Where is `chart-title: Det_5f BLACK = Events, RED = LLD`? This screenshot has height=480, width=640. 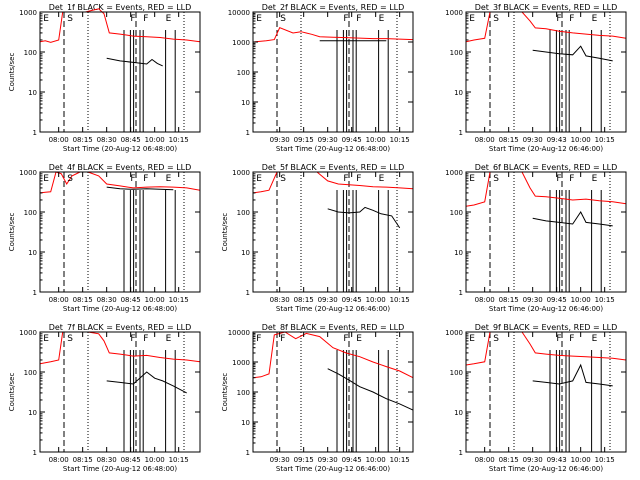
chart-title: Det_5f BLACK = Events, RED = LLD is located at coordinates (333, 167).